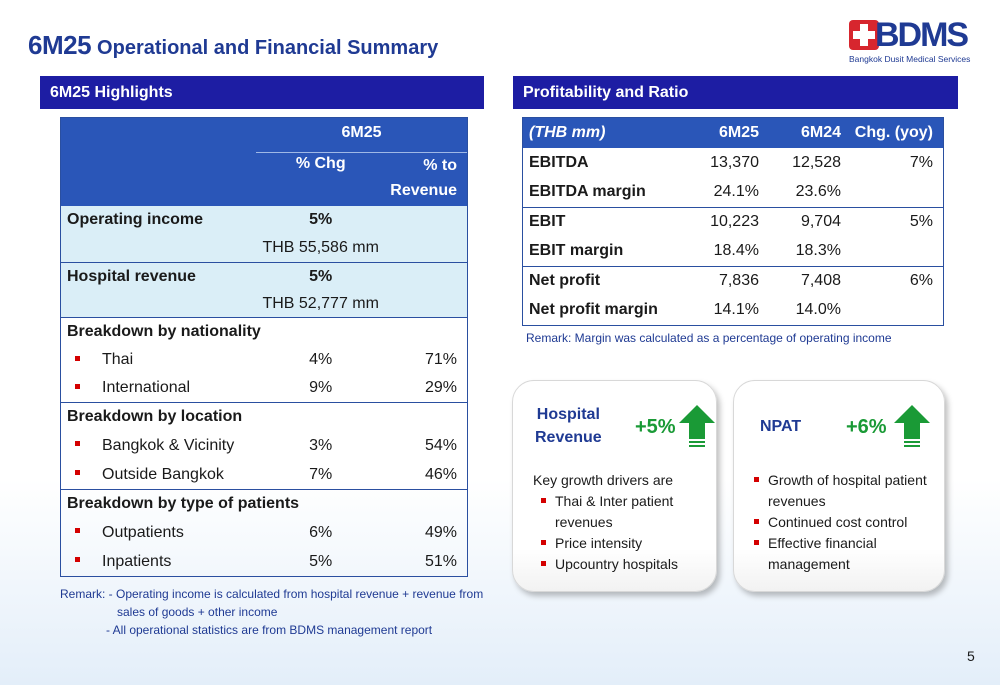  Describe the element at coordinates (587, 192) in the screenshot. I see `row-label: EBITDA margin` at that location.